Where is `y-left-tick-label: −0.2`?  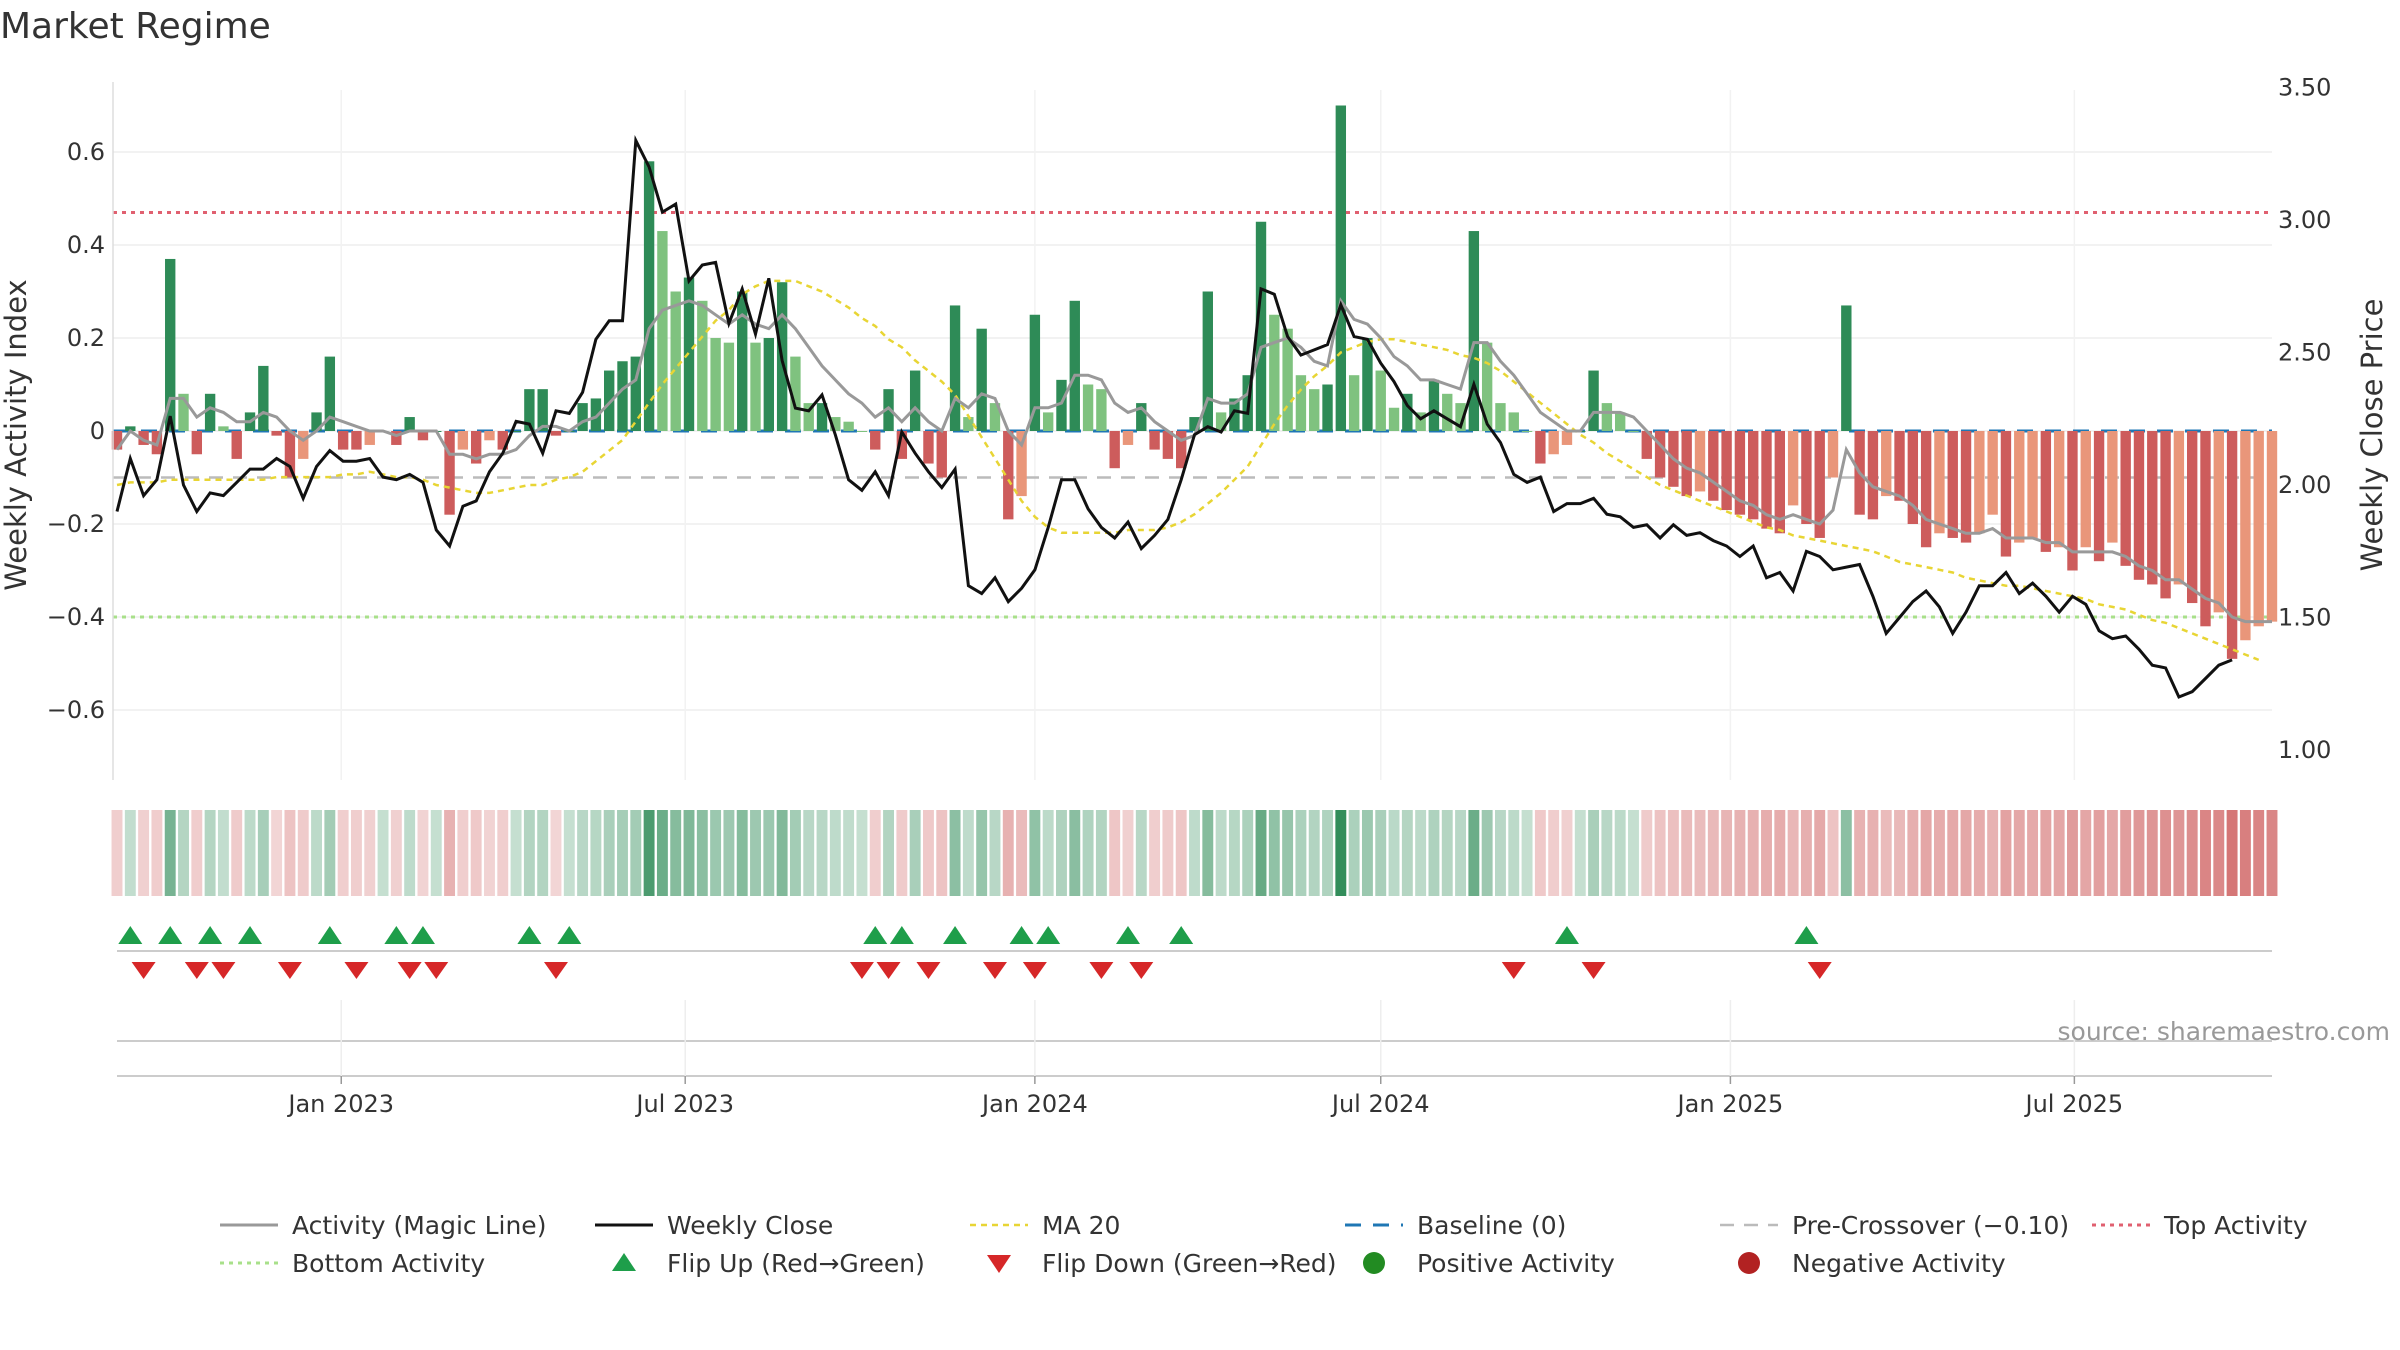 y-left-tick-label: −0.2 is located at coordinates (76, 524).